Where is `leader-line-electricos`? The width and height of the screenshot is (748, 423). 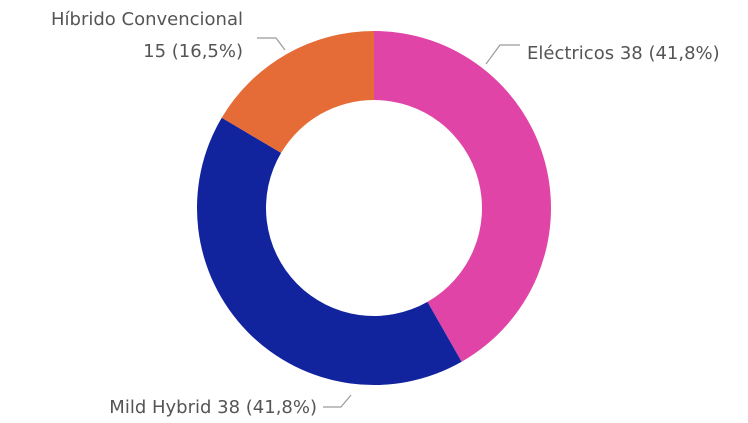 leader-line-electricos is located at coordinates (502, 54).